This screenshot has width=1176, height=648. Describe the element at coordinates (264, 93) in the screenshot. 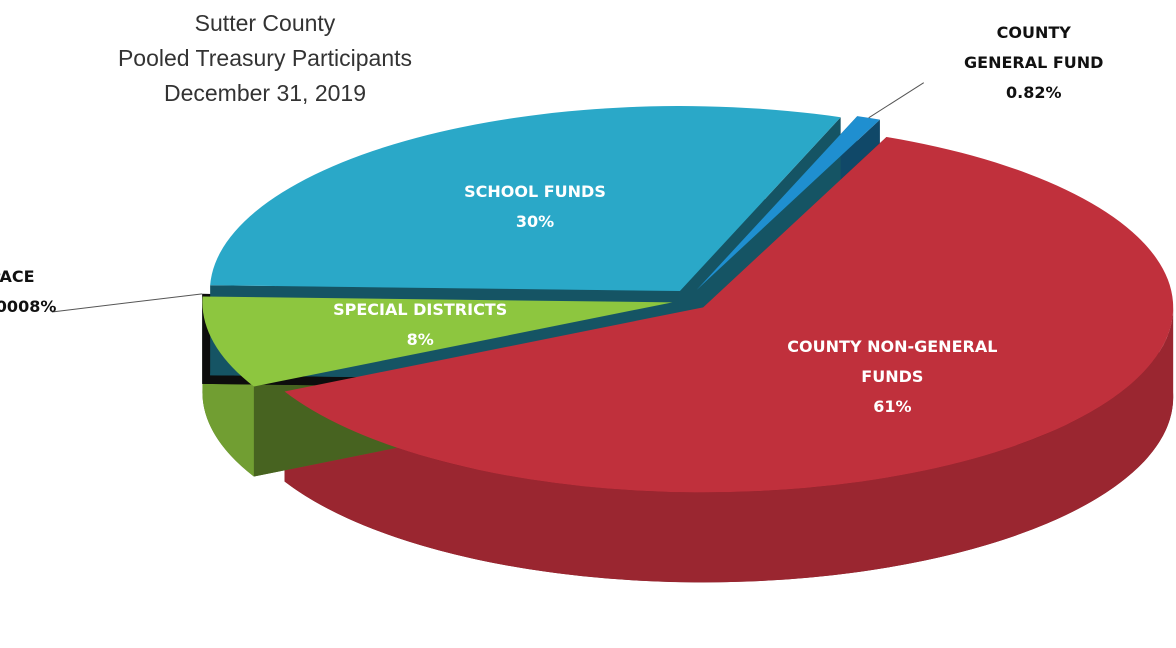

I see `title-line: December 31, 2019` at that location.